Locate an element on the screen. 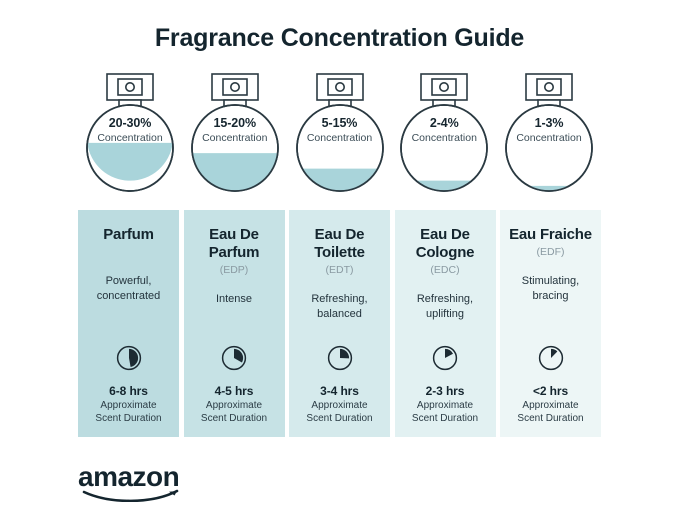 Image resolution: width=679 pixels, height=518 pixels. amazon-smile-arrow is located at coordinates (130, 496).